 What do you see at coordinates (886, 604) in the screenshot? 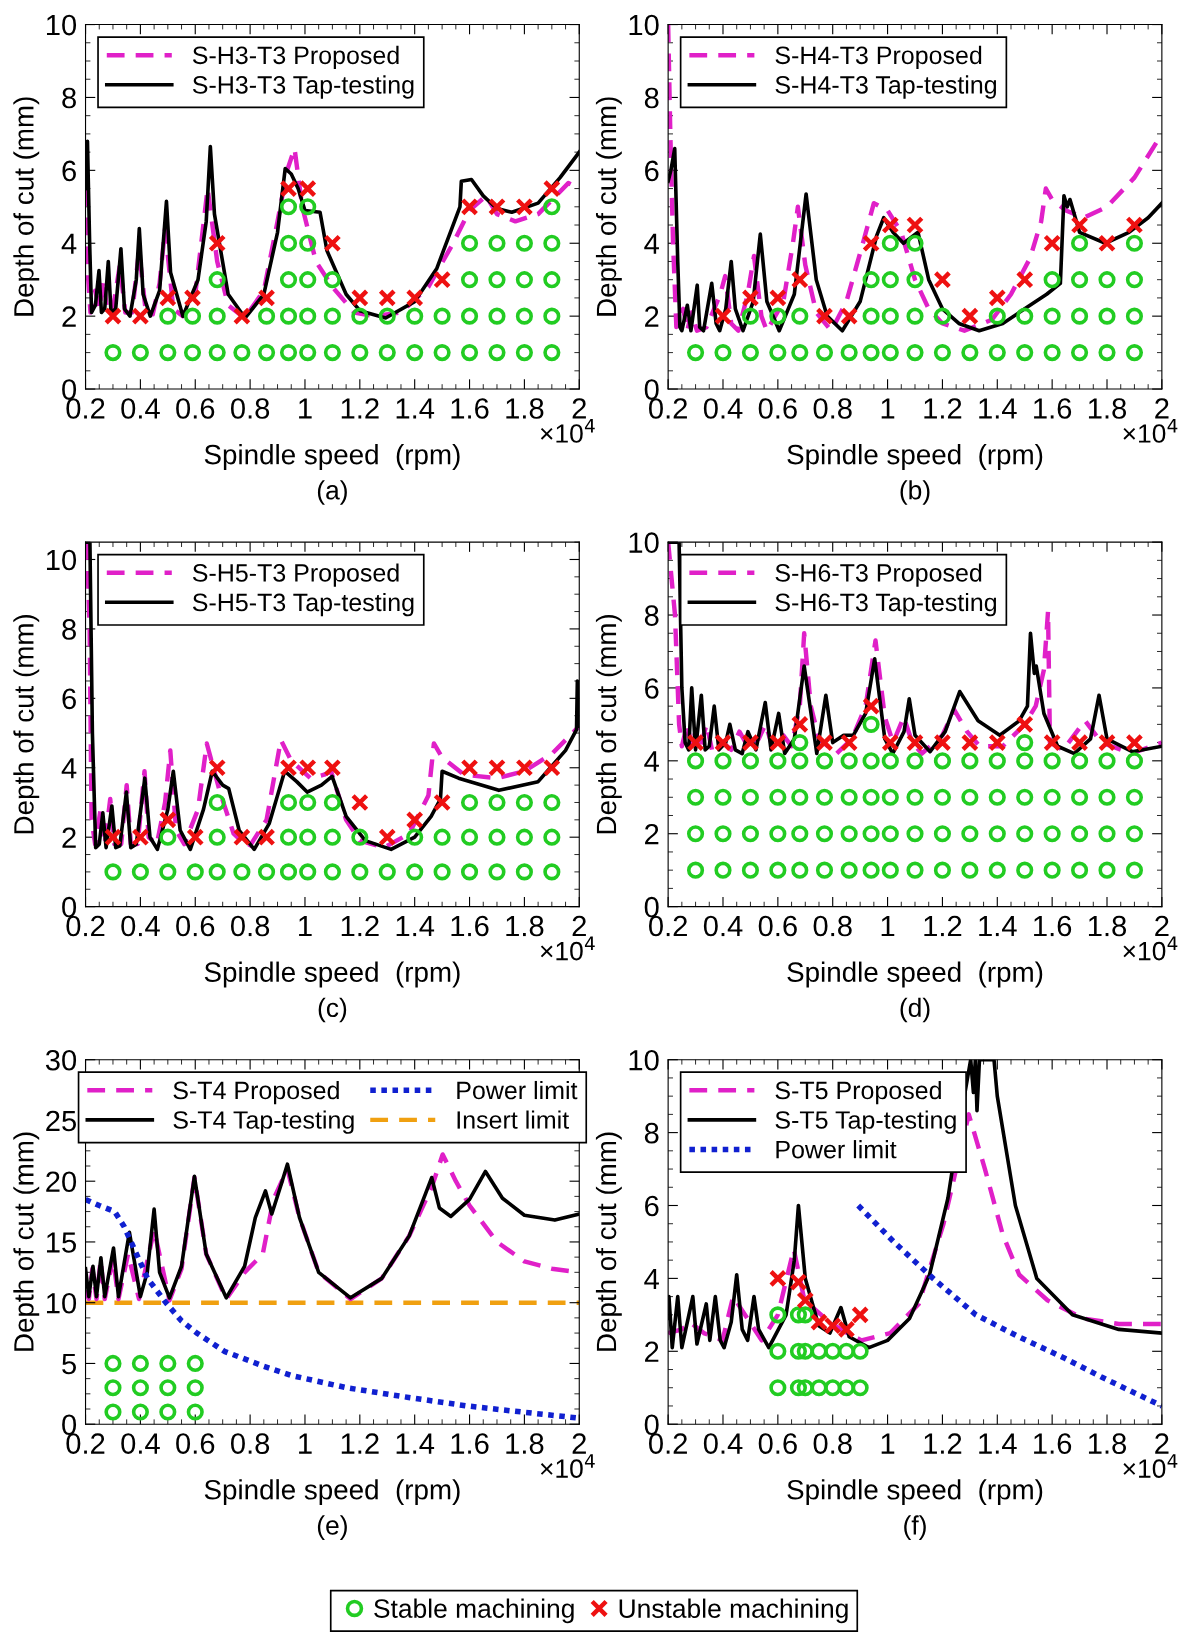
I see `legend-label: S-H6-T3 Tap-testing` at bounding box center [886, 604].